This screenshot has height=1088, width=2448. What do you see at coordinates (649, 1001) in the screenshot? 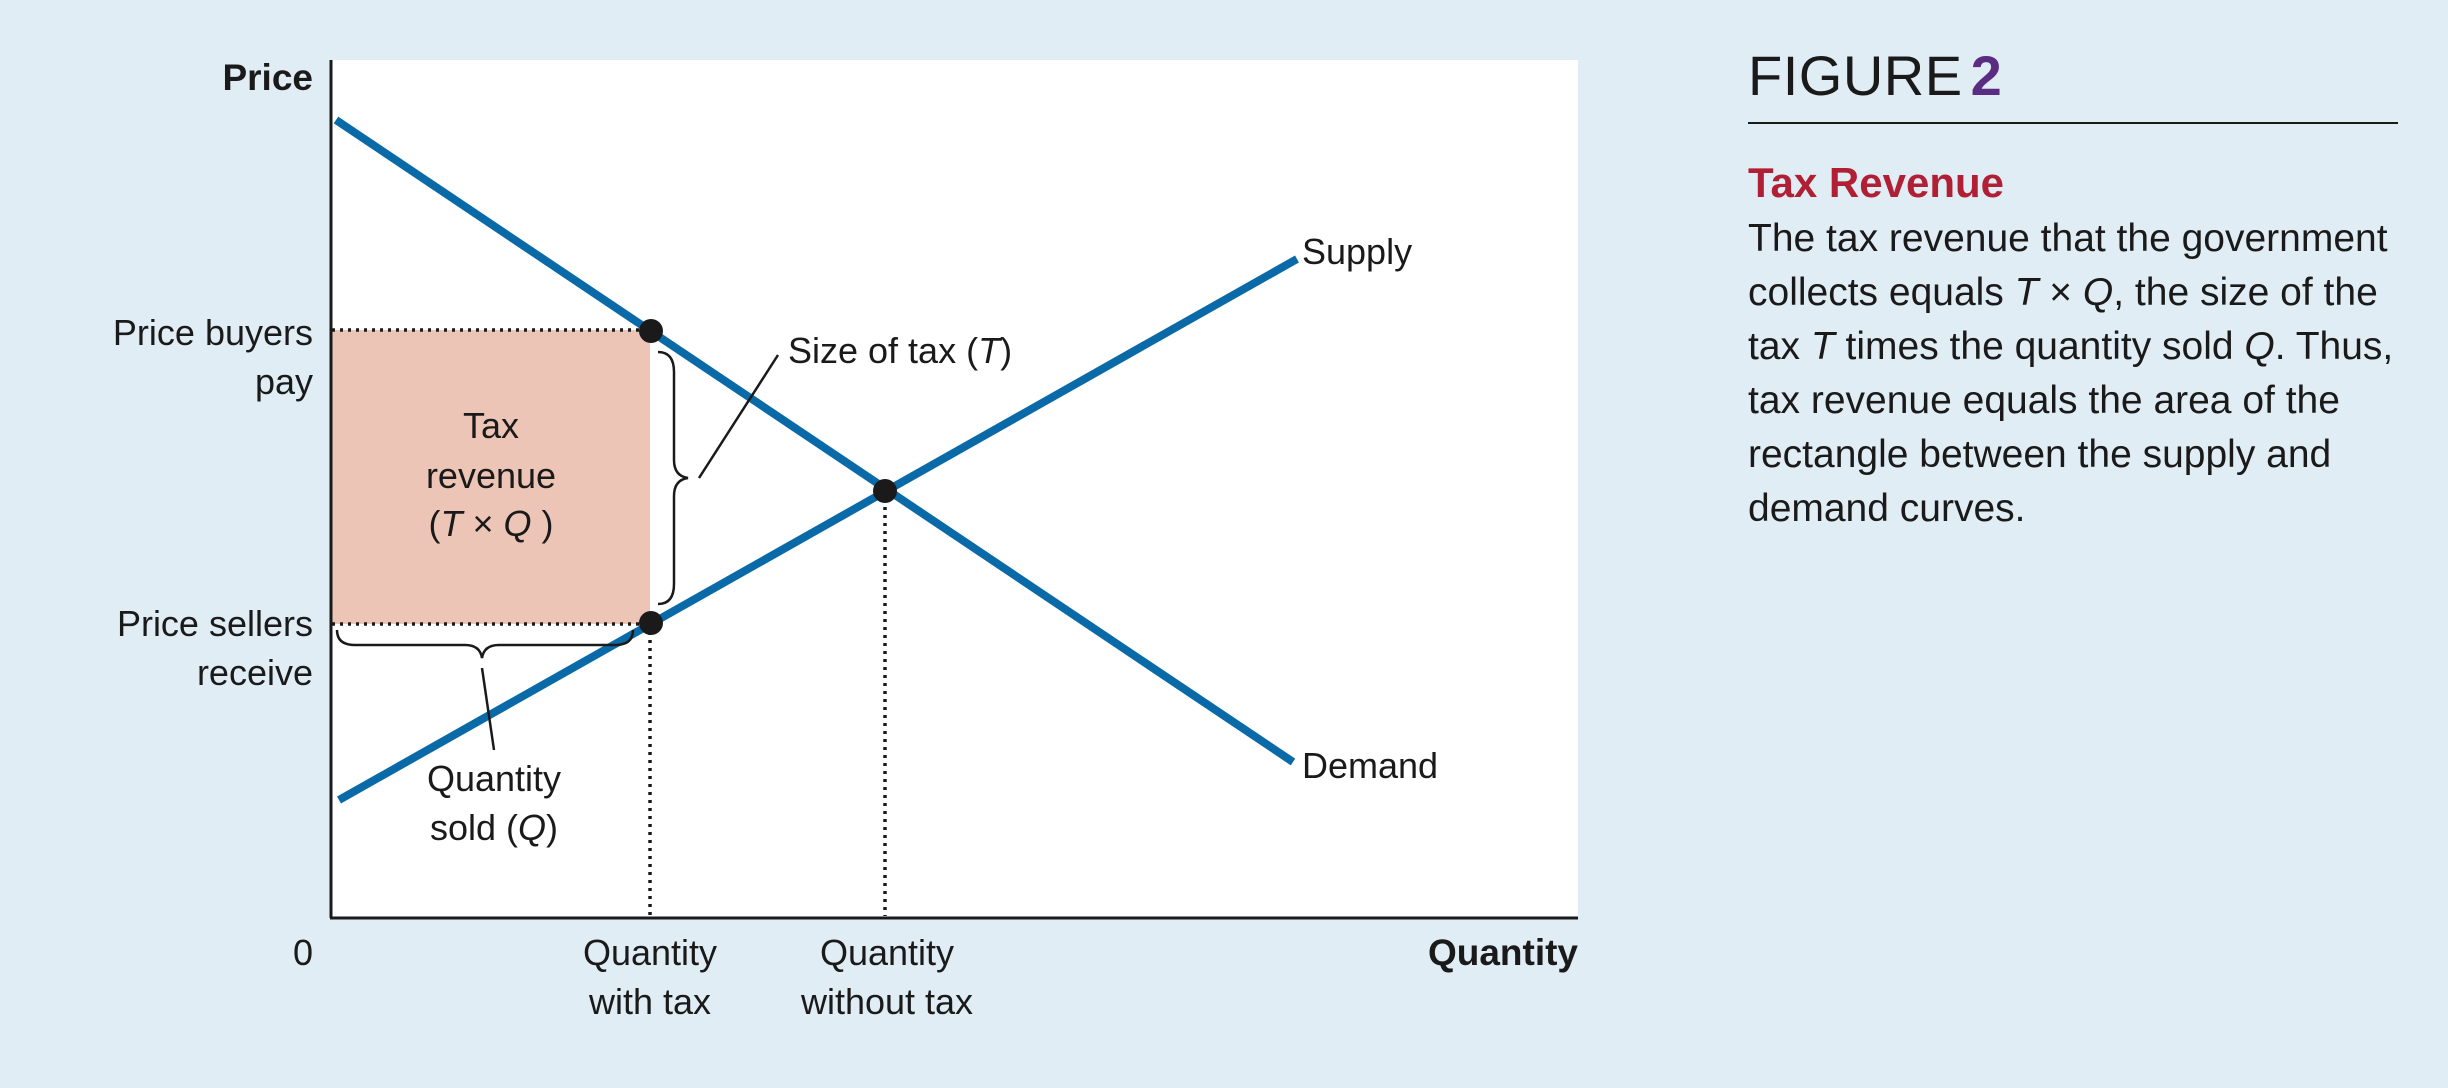
I see `quantity-with-tax-label-line2: with tax` at bounding box center [649, 1001].